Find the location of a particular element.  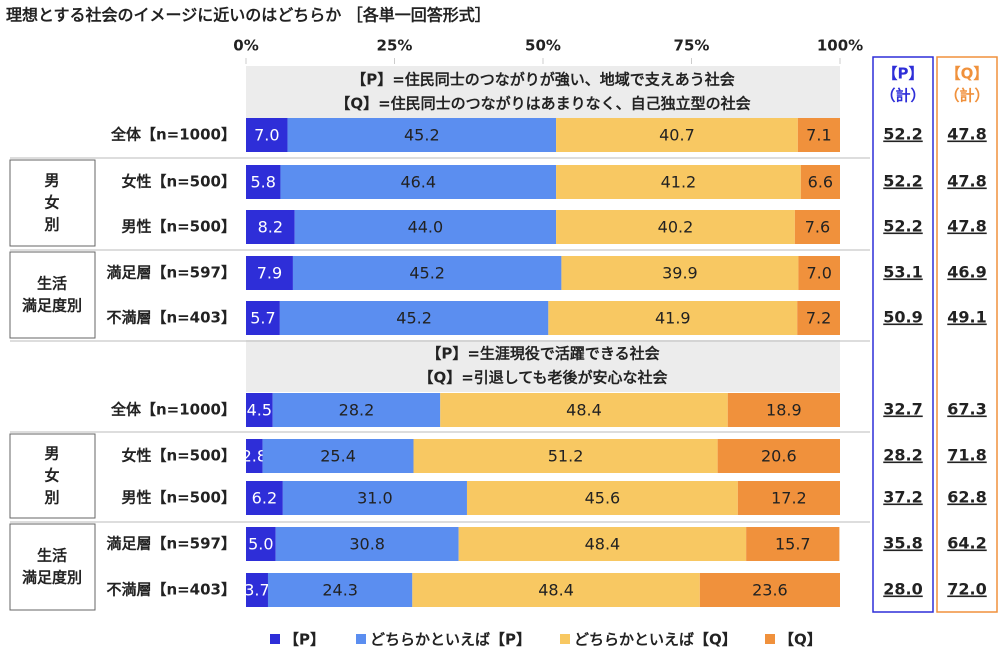

total-value: 32.7 is located at coordinates (902, 409).